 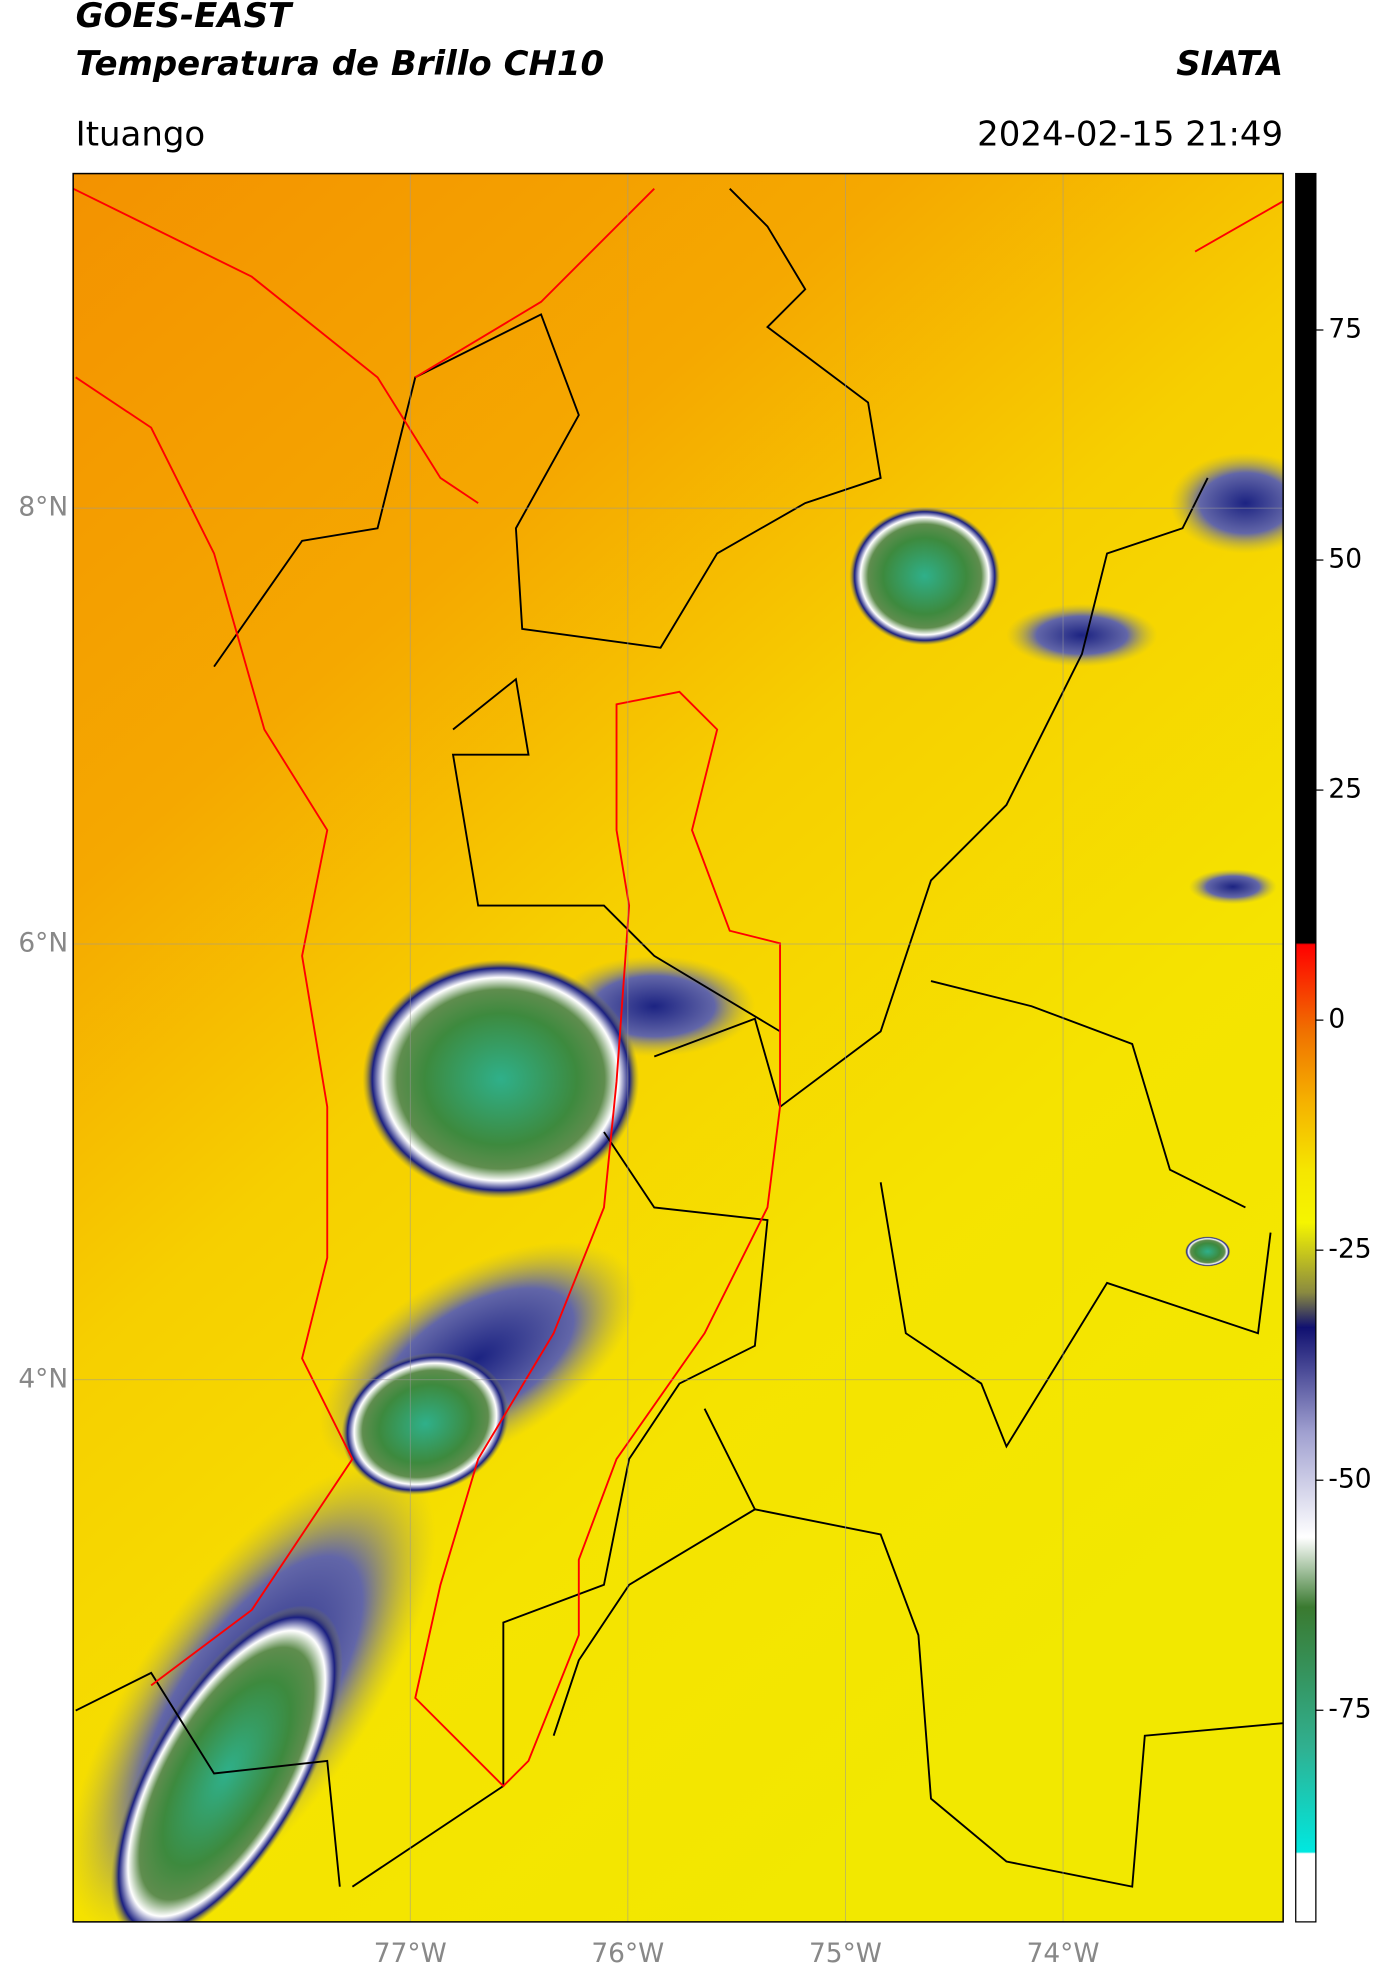 What do you see at coordinates (1349, 1249) in the screenshot?
I see `colorbar-tick-label: -25` at bounding box center [1349, 1249].